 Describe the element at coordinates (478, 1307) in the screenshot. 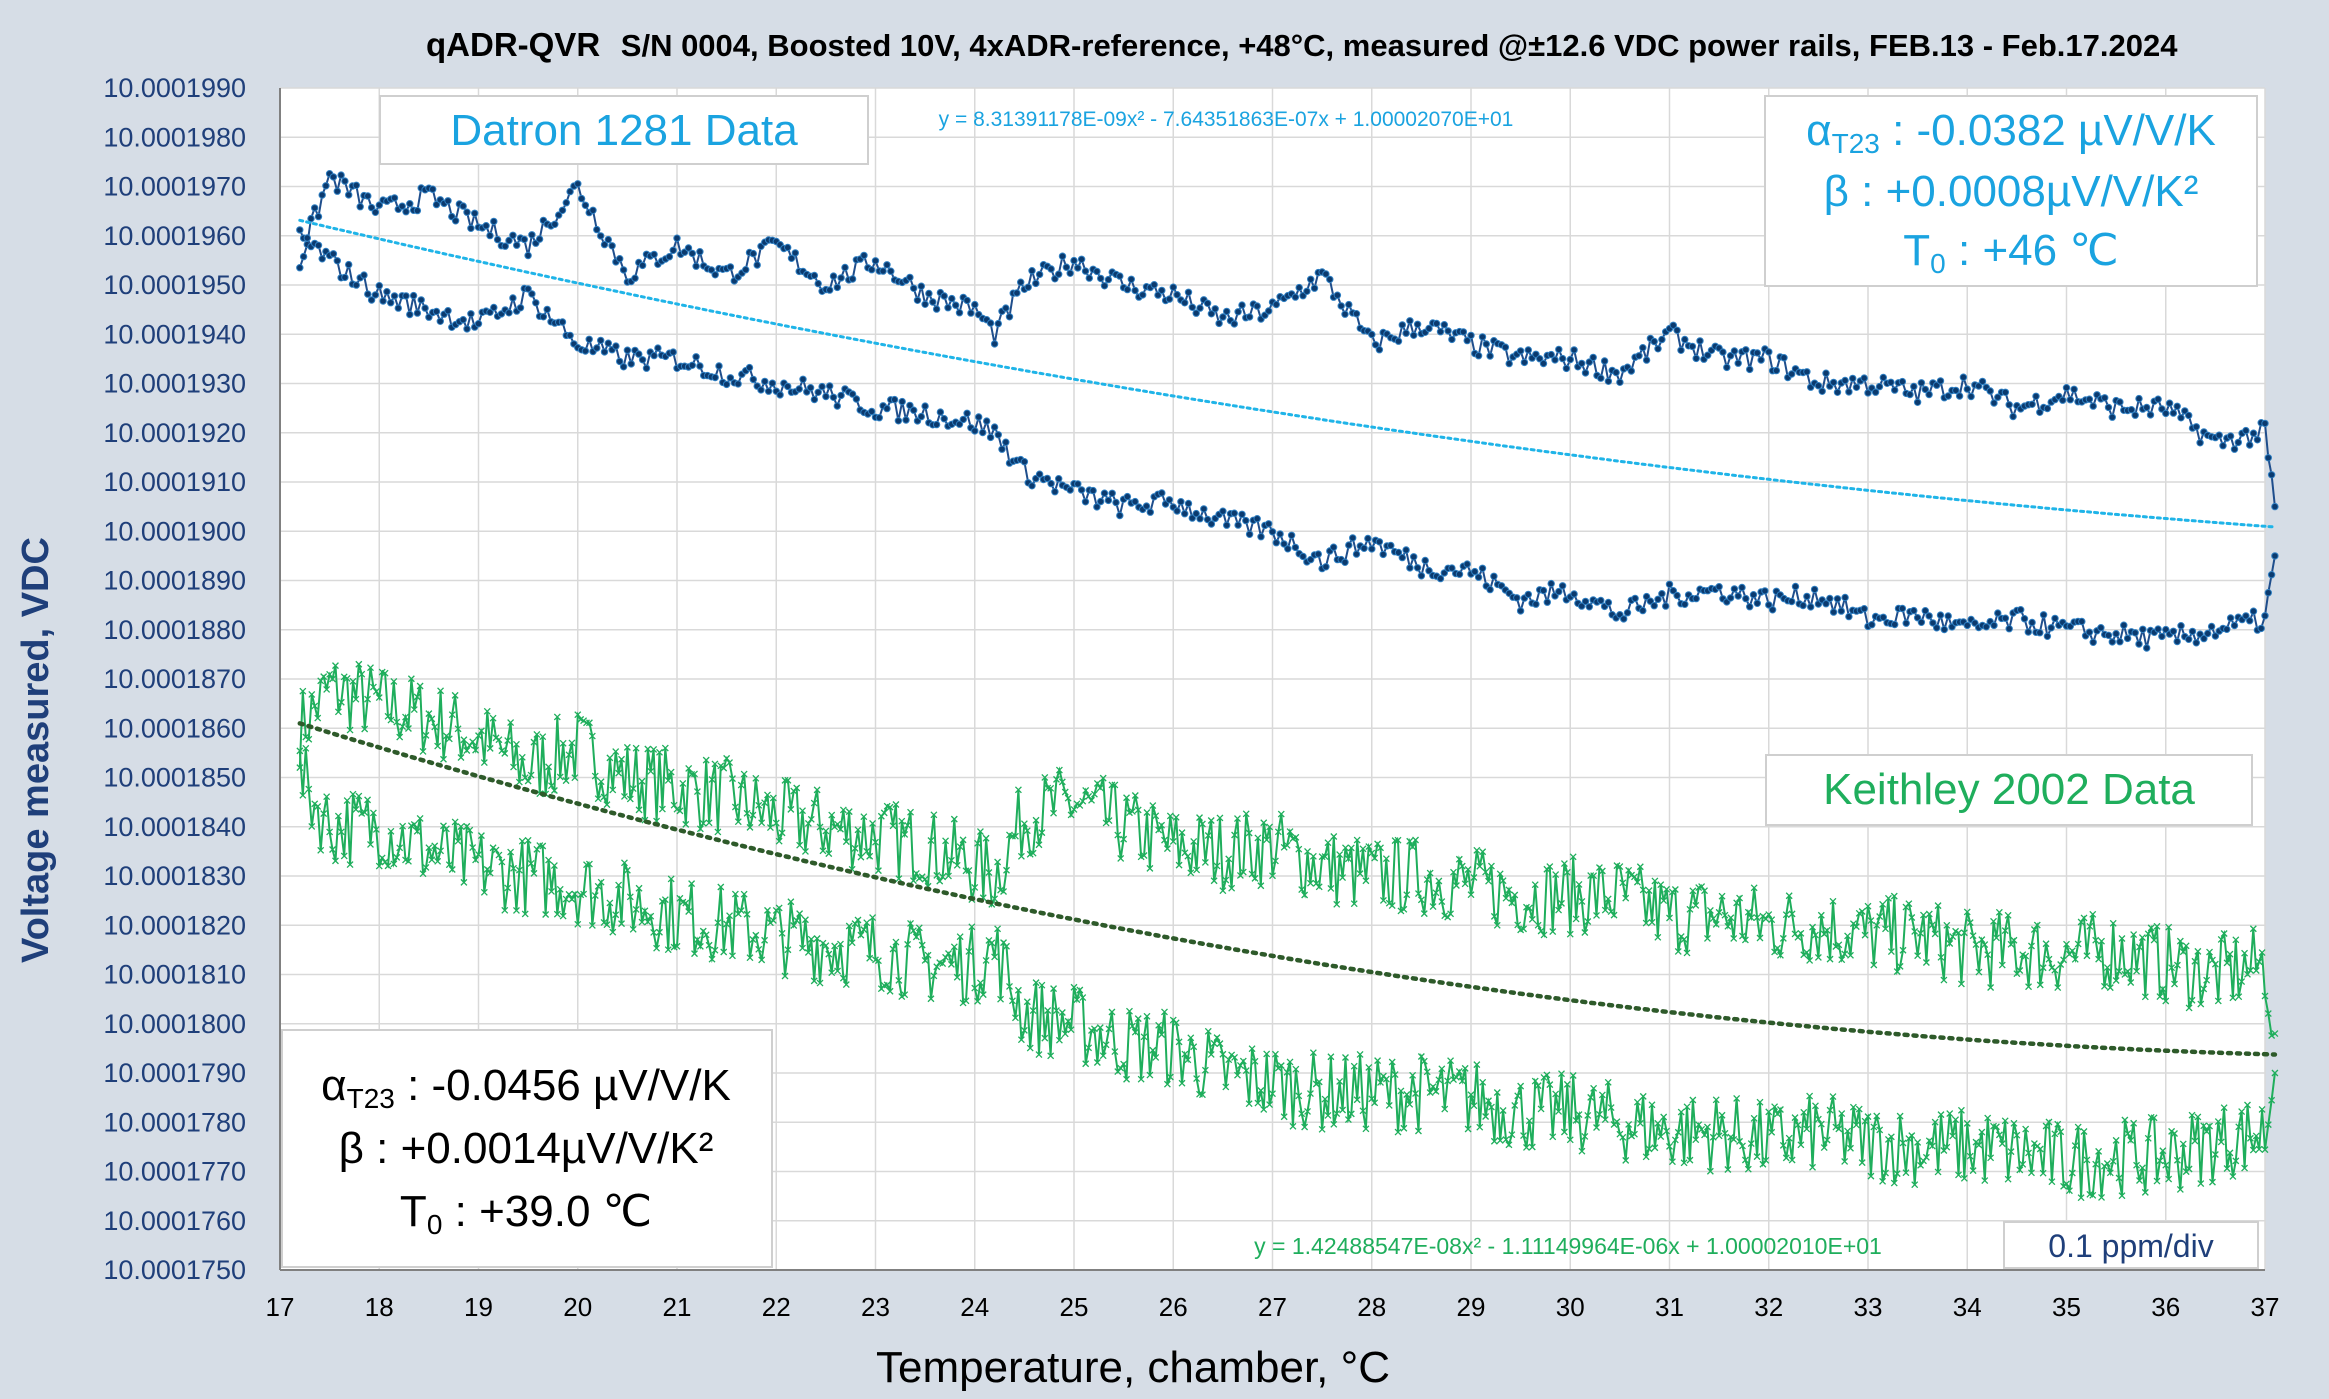

I see `x-tick-label: 19` at that location.